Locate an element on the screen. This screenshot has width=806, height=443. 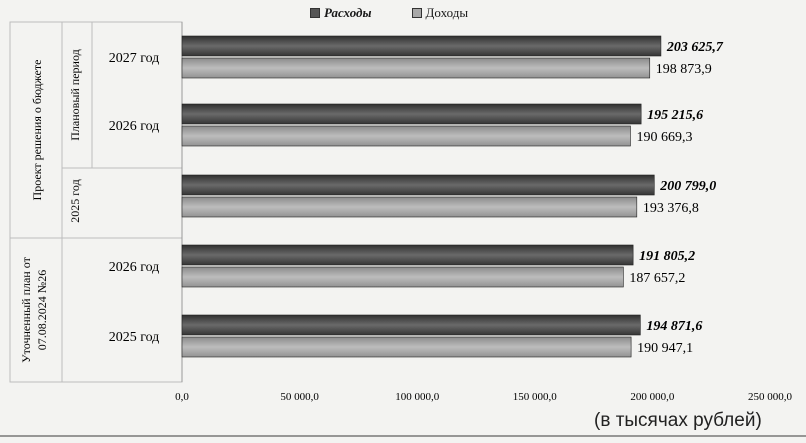
legend: Расходы Доходы is located at coordinates (389, 13).